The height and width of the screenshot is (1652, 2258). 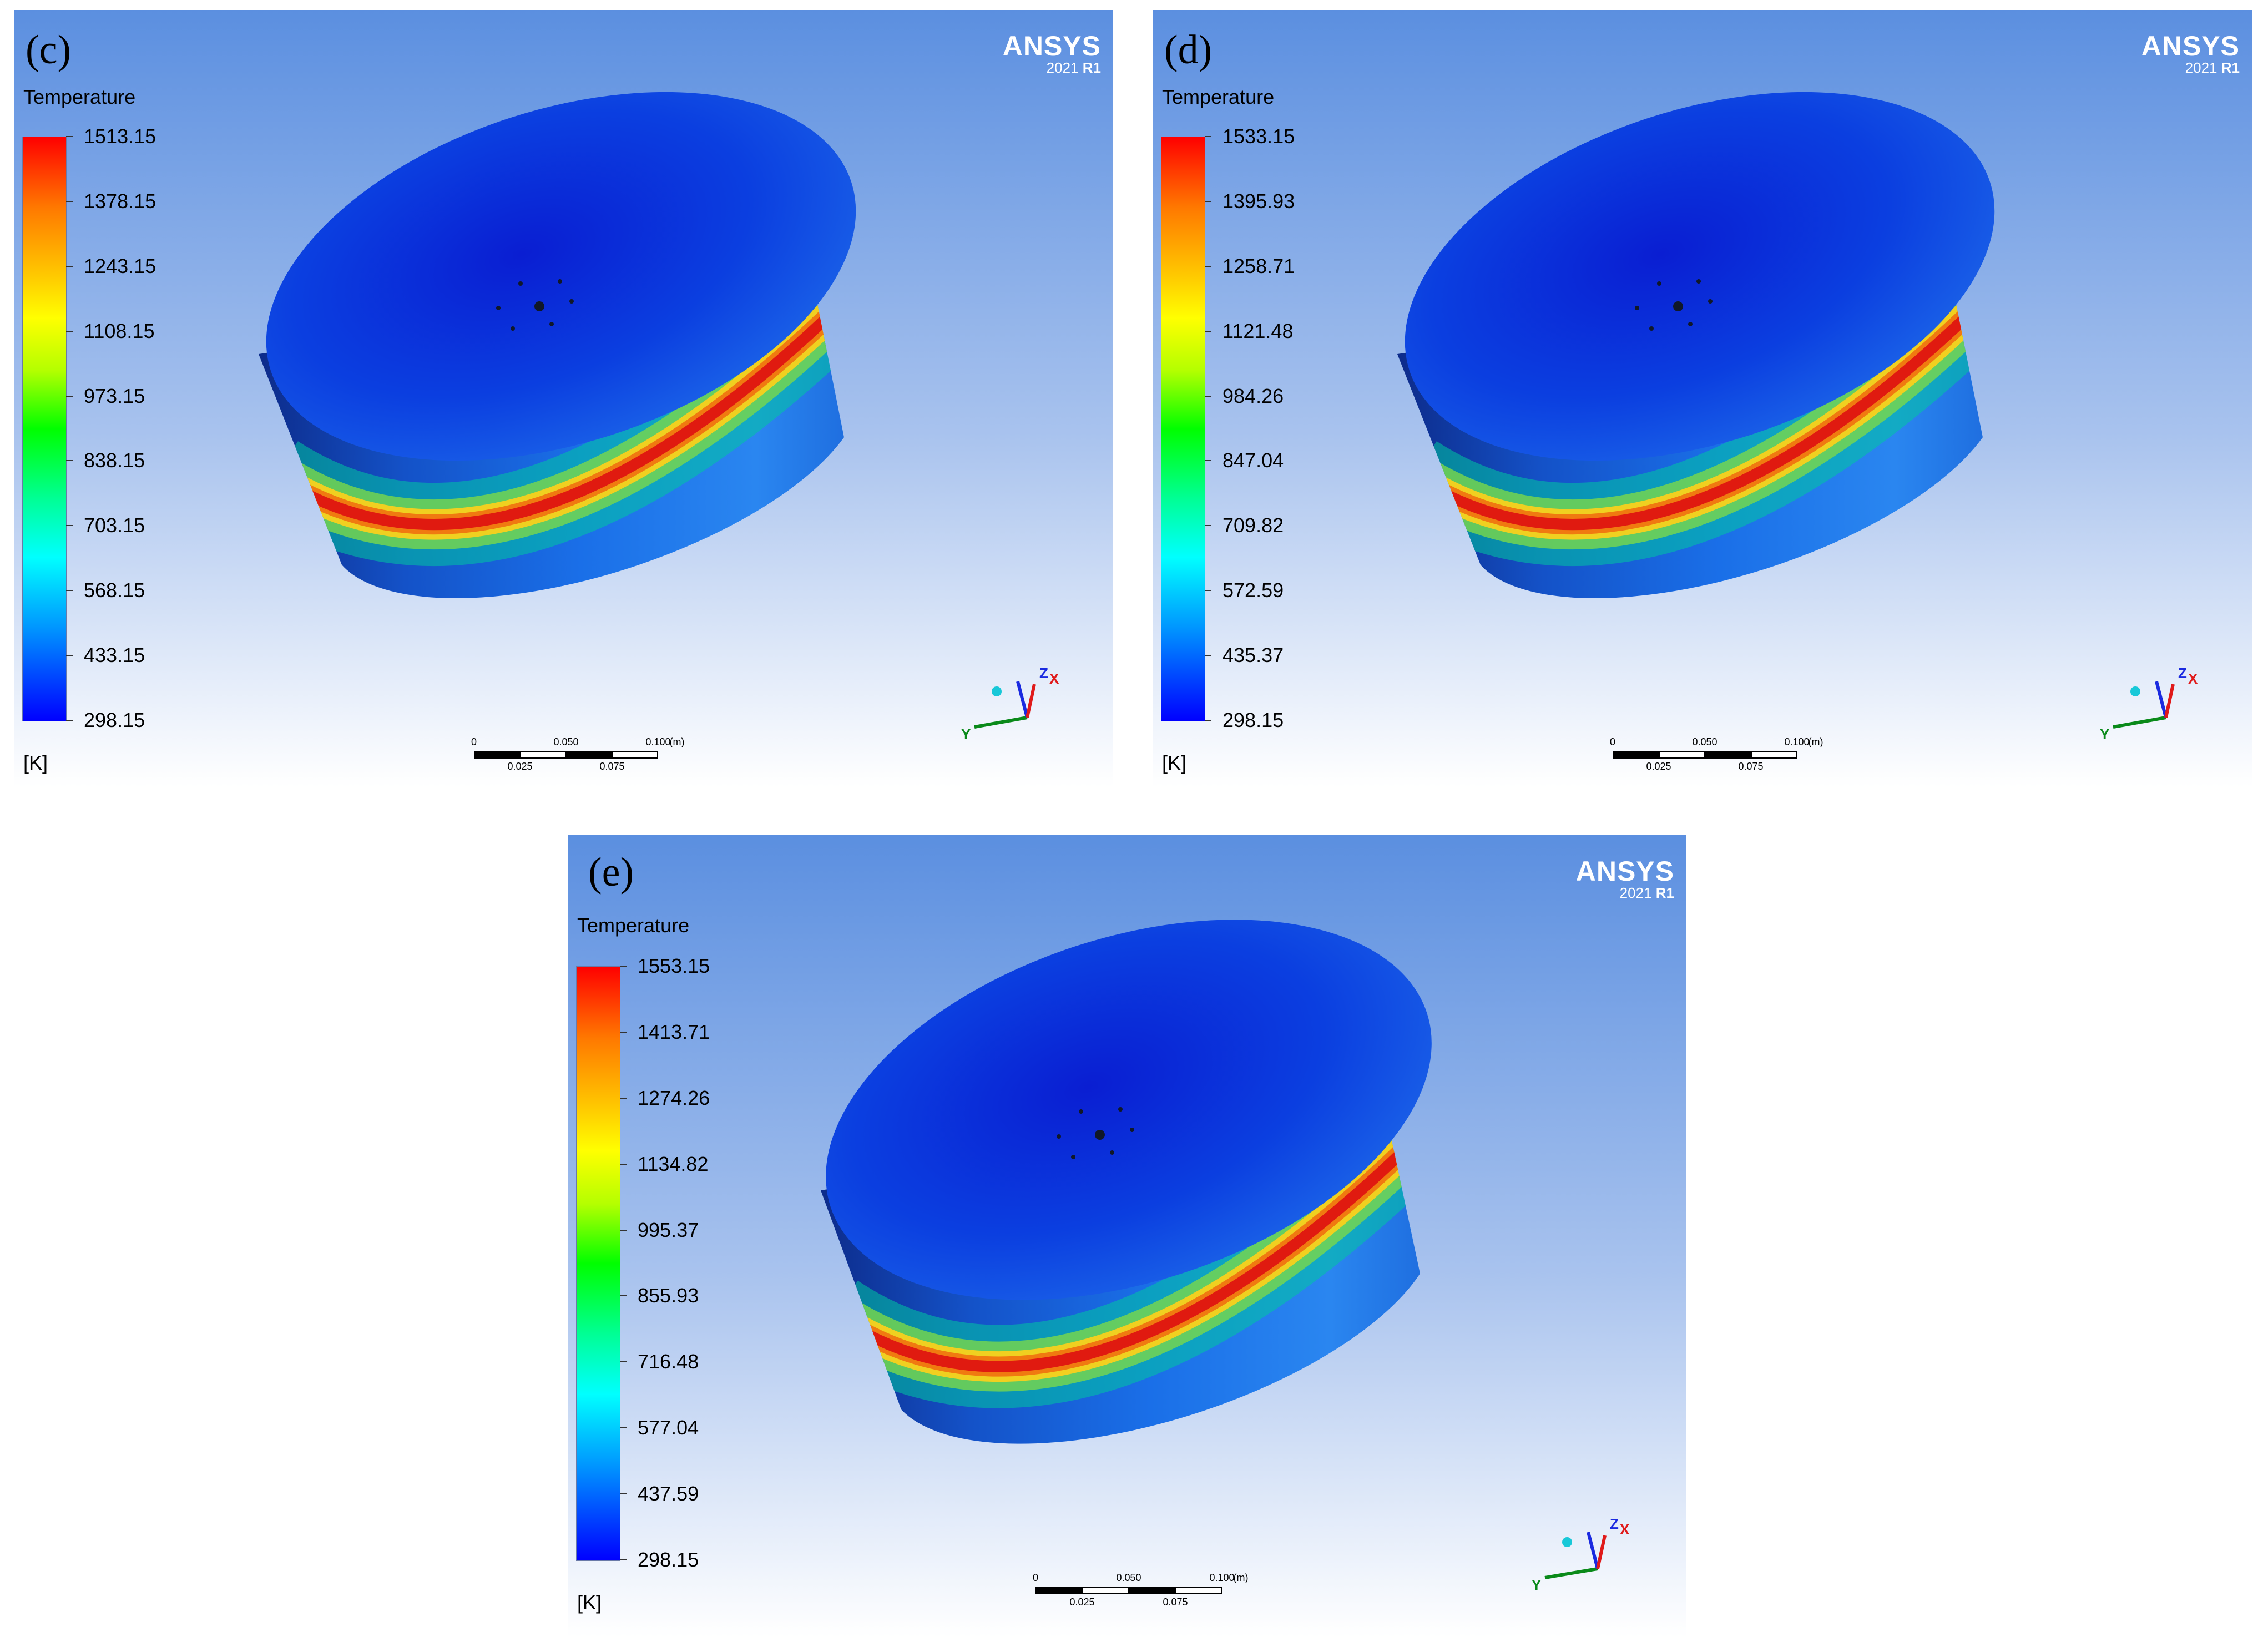 What do you see at coordinates (114, 525) in the screenshot?
I see `colorbar-tick-label: 703.15` at bounding box center [114, 525].